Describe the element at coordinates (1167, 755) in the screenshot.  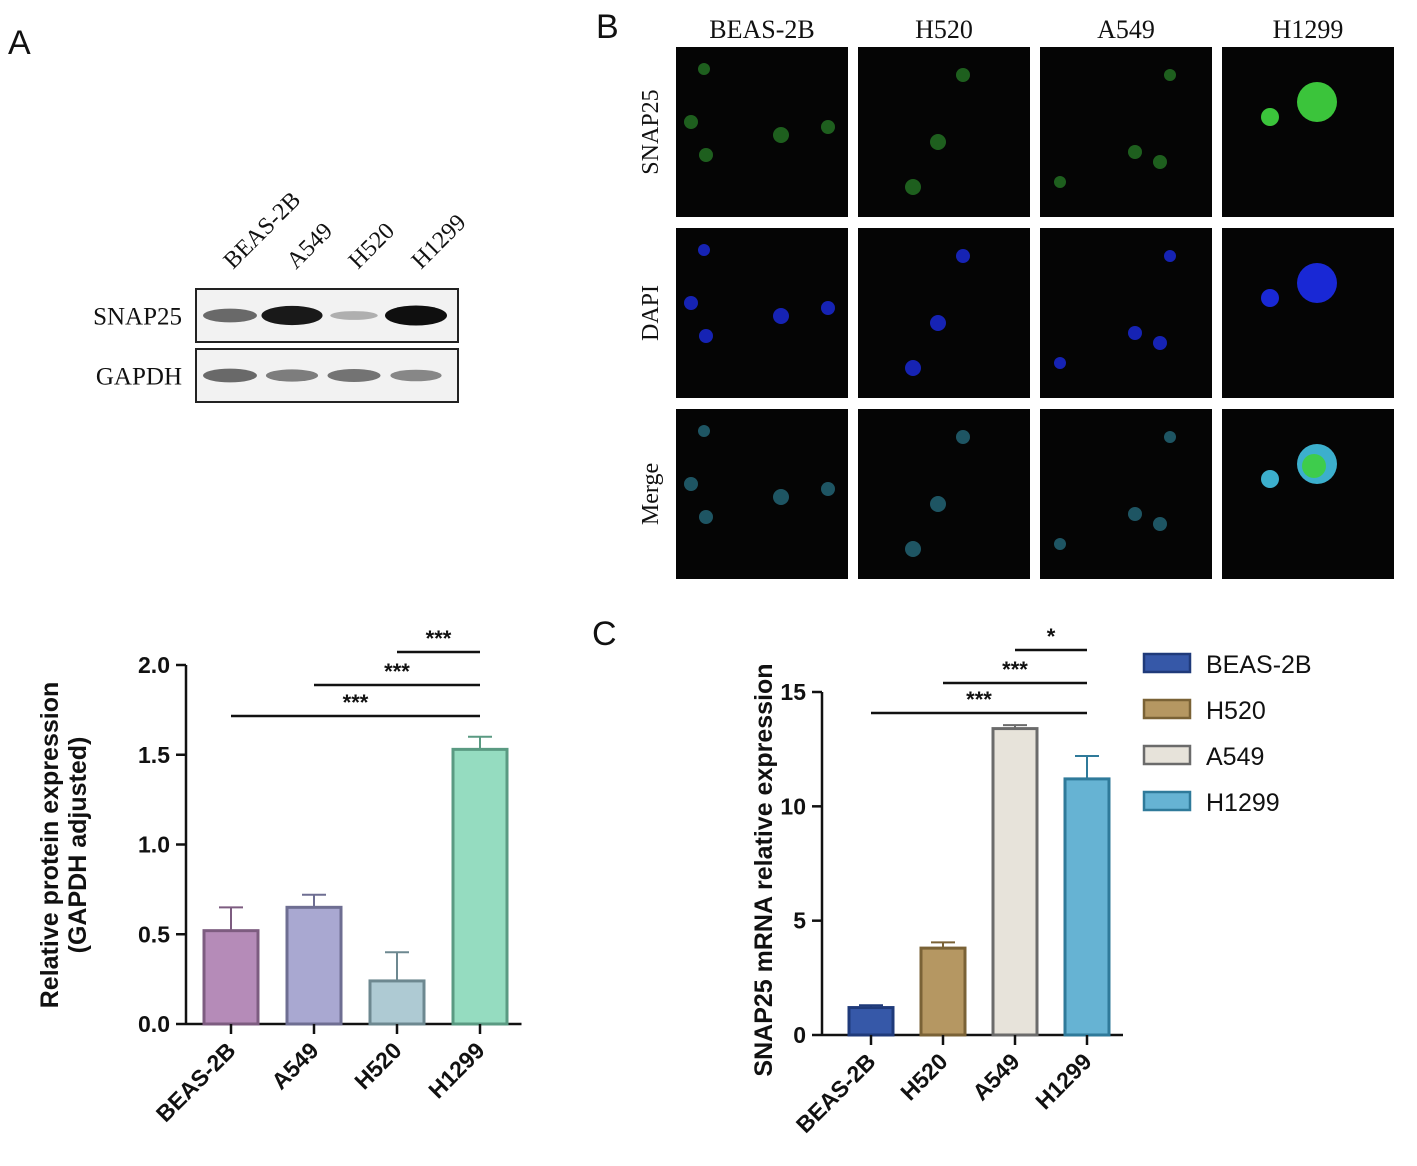
I see `legend-swatch-a549` at that location.